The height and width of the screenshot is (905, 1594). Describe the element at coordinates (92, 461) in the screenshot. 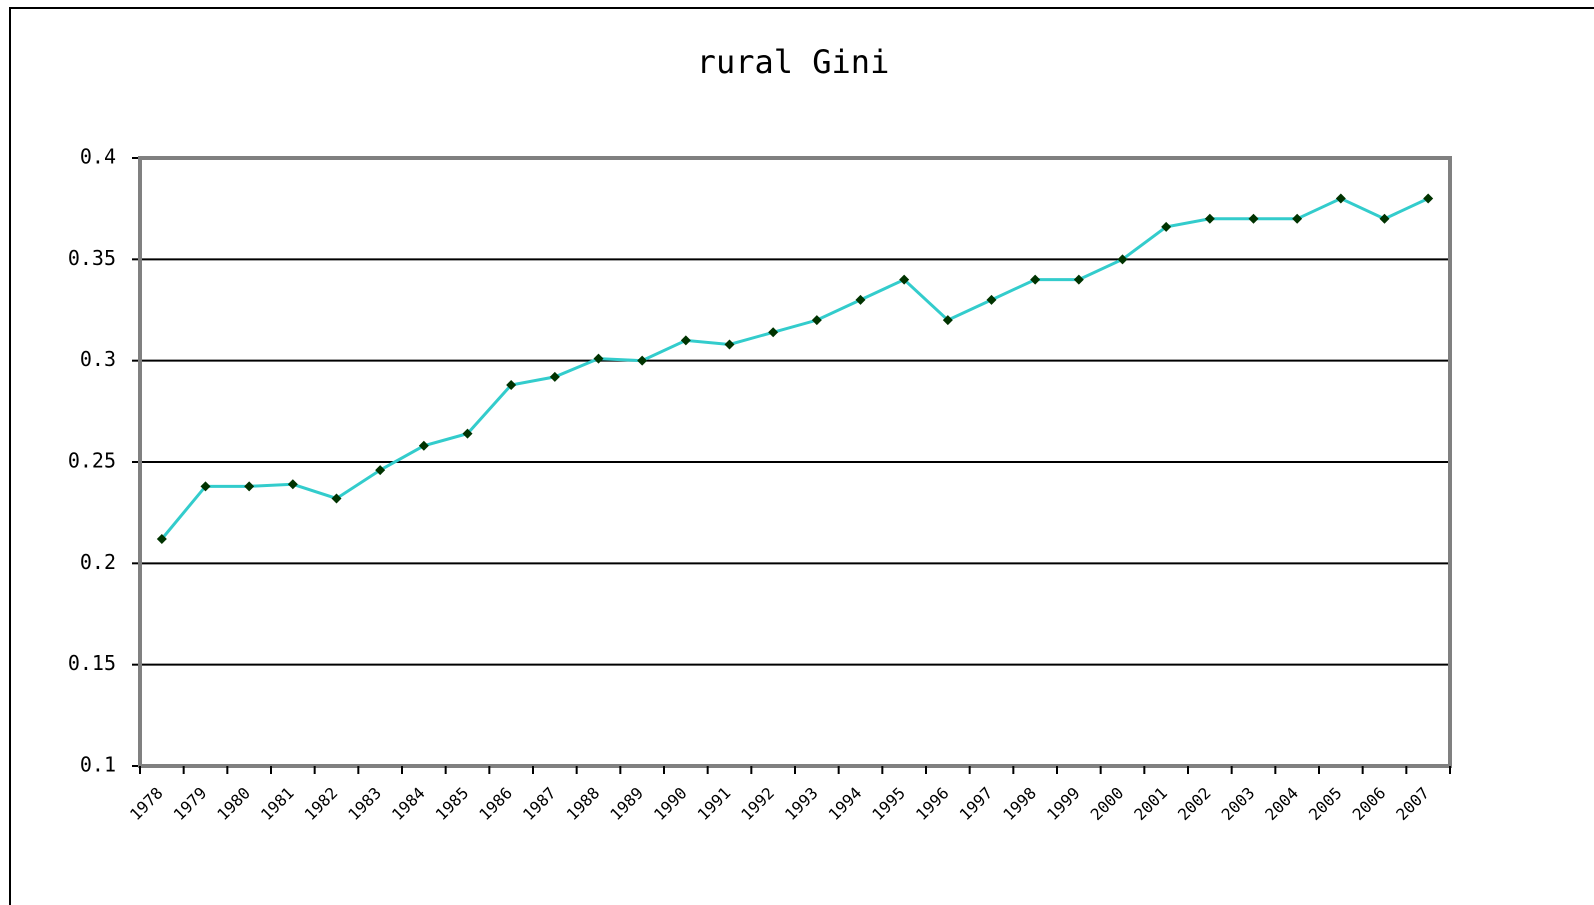

I see `y-tick-label: 0.25` at that location.